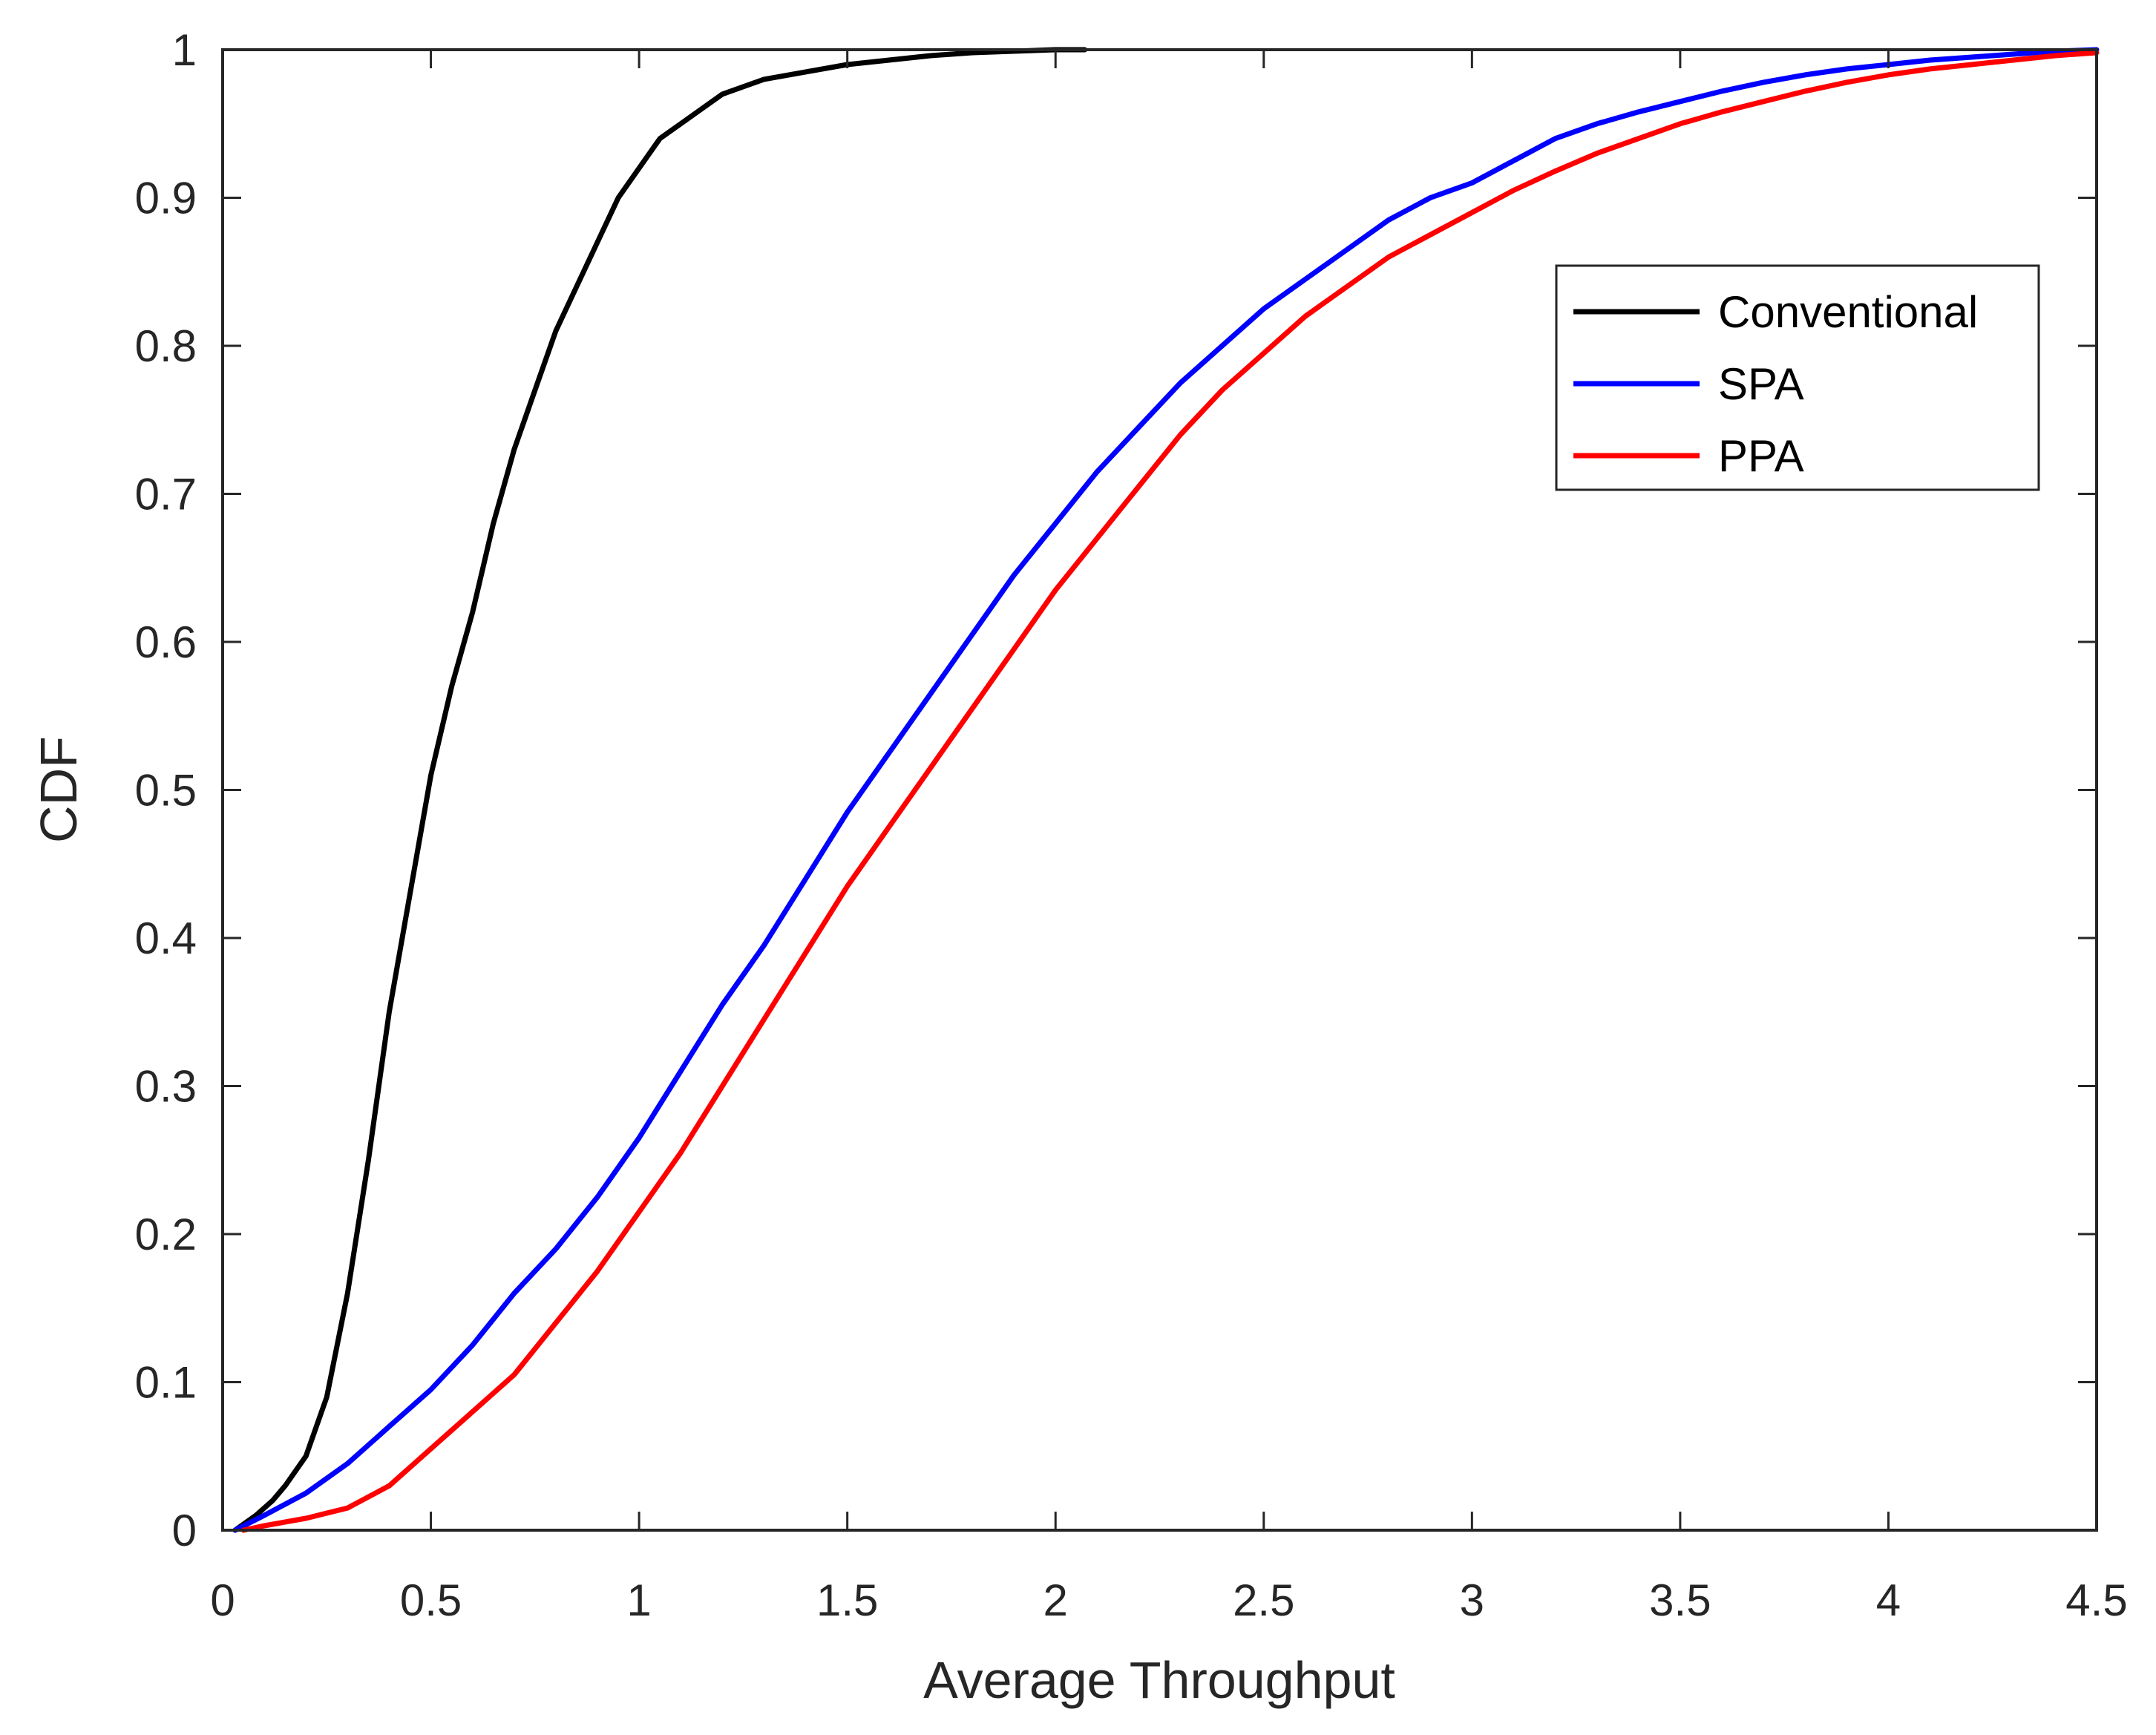 Image resolution: width=2156 pixels, height=1735 pixels. Describe the element at coordinates (1159, 1680) in the screenshot. I see `x-axis-label: Average Throughput` at that location.